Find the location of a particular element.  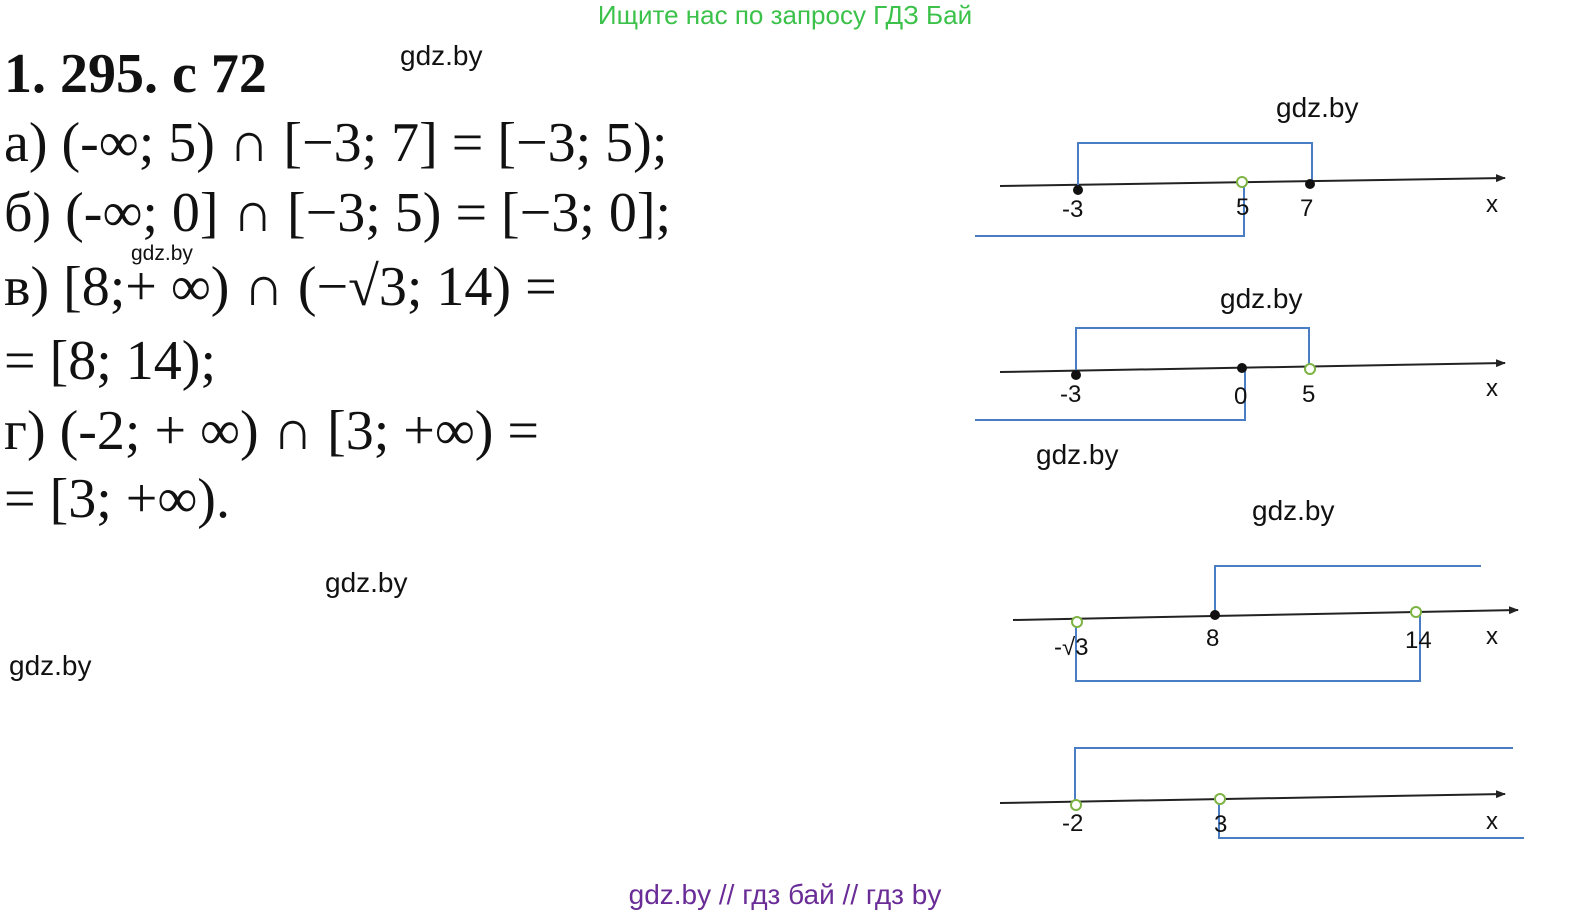

tick-label: -2 is located at coordinates (1072, 823).